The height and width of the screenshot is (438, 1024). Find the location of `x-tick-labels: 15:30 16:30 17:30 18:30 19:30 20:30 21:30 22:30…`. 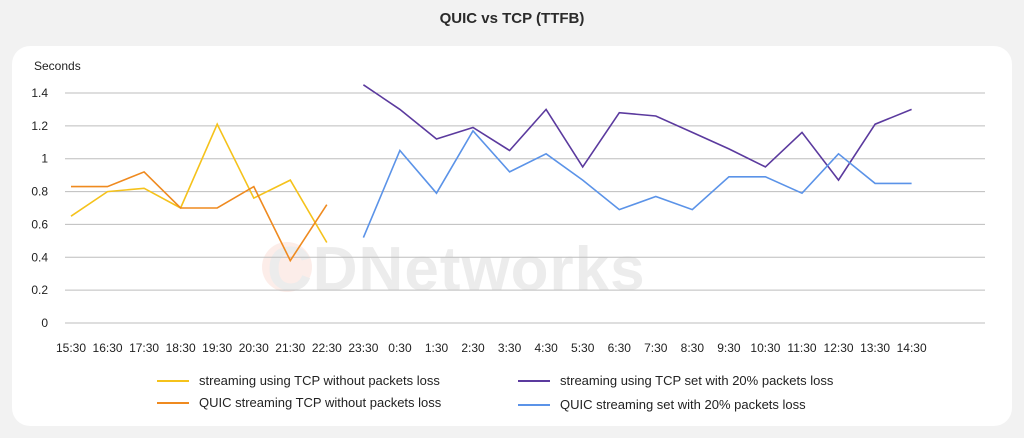

x-tick-labels: 15:30 16:30 17:30 18:30 19:30 20:30 21:30 22:30… is located at coordinates (491, 348).